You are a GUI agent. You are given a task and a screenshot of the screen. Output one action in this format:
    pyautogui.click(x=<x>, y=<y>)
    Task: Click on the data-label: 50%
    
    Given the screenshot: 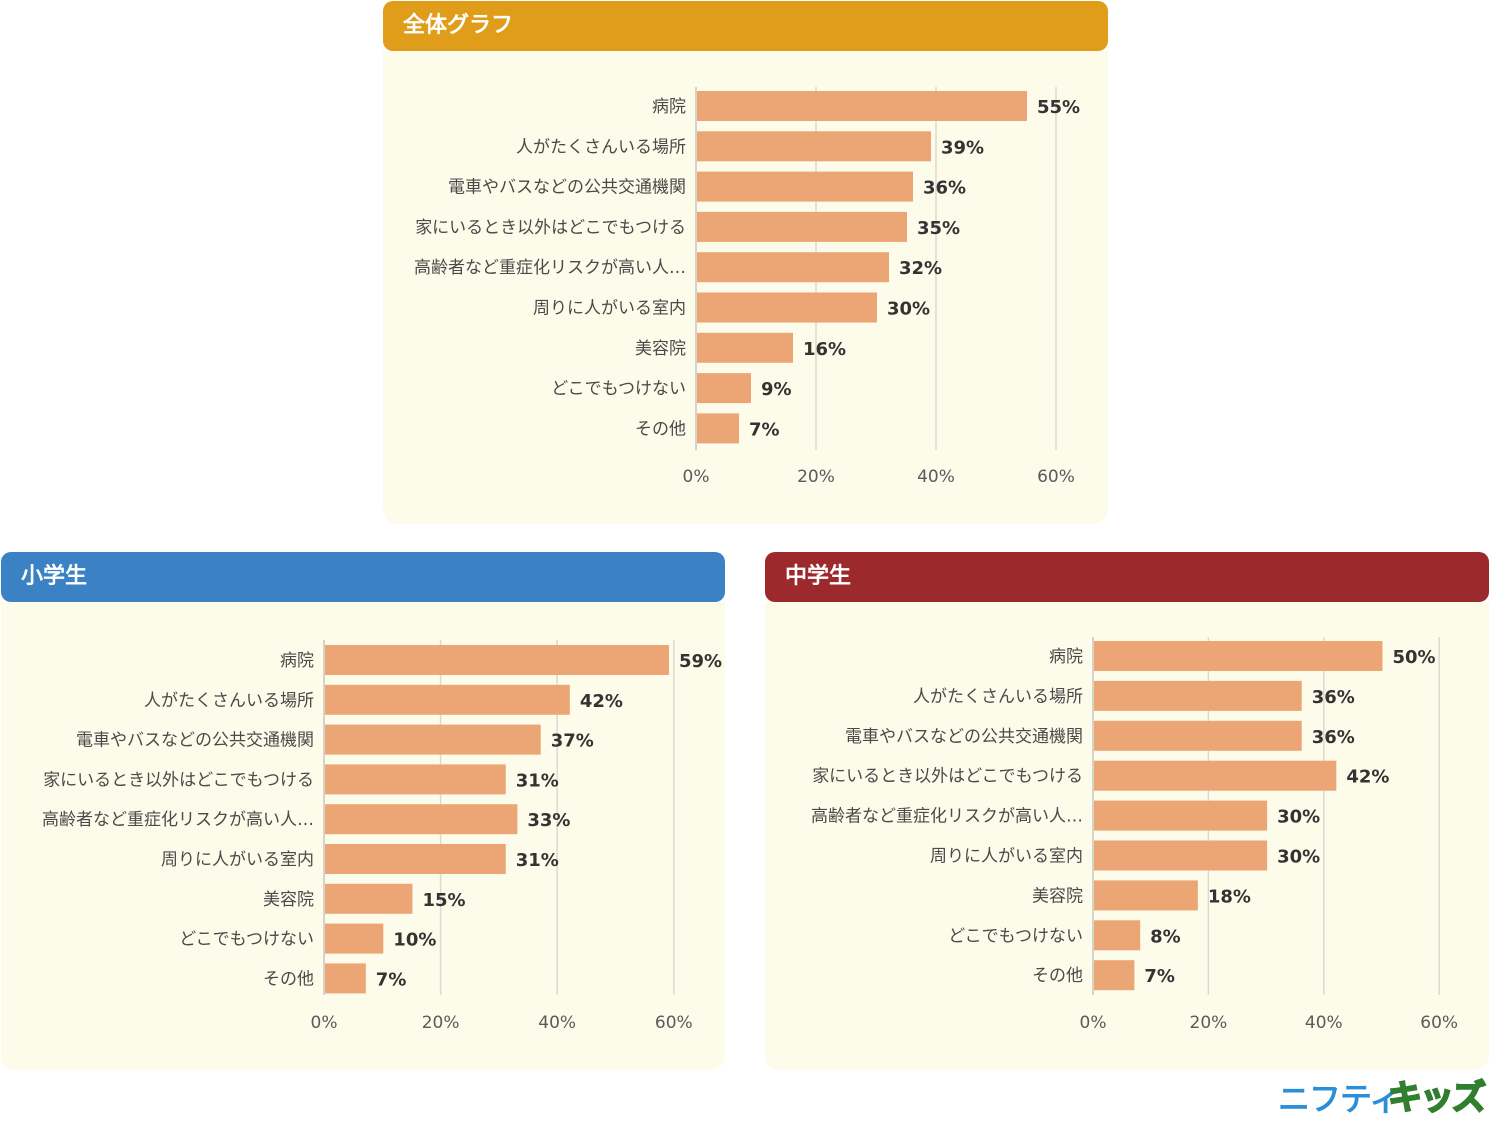 What is the action you would take?
    pyautogui.click(x=1414, y=657)
    